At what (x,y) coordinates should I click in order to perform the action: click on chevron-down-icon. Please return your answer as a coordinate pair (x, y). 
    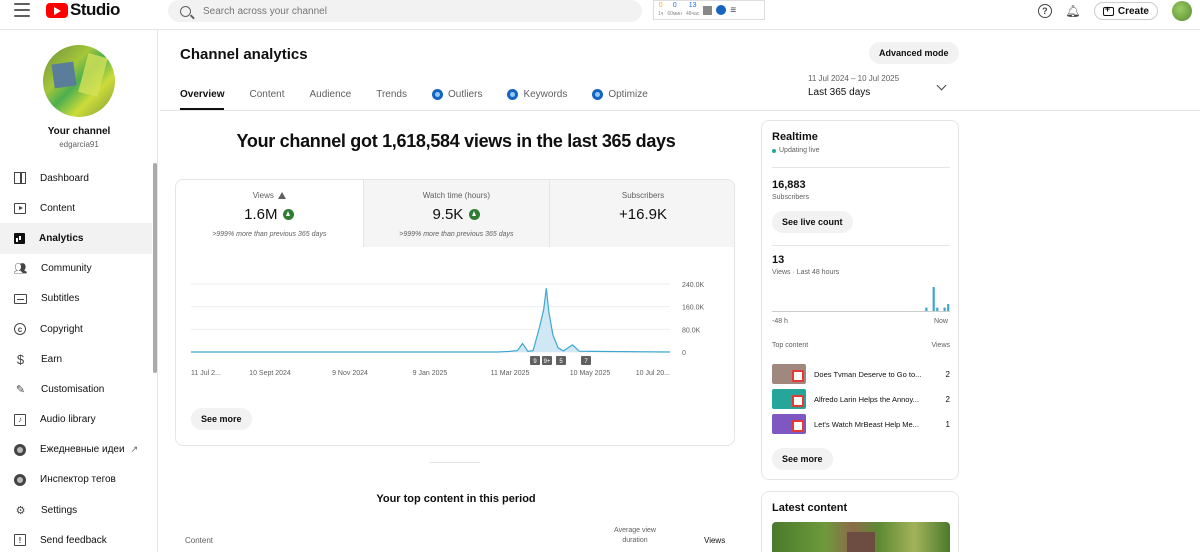
    Looking at the image, I should click on (941, 85).